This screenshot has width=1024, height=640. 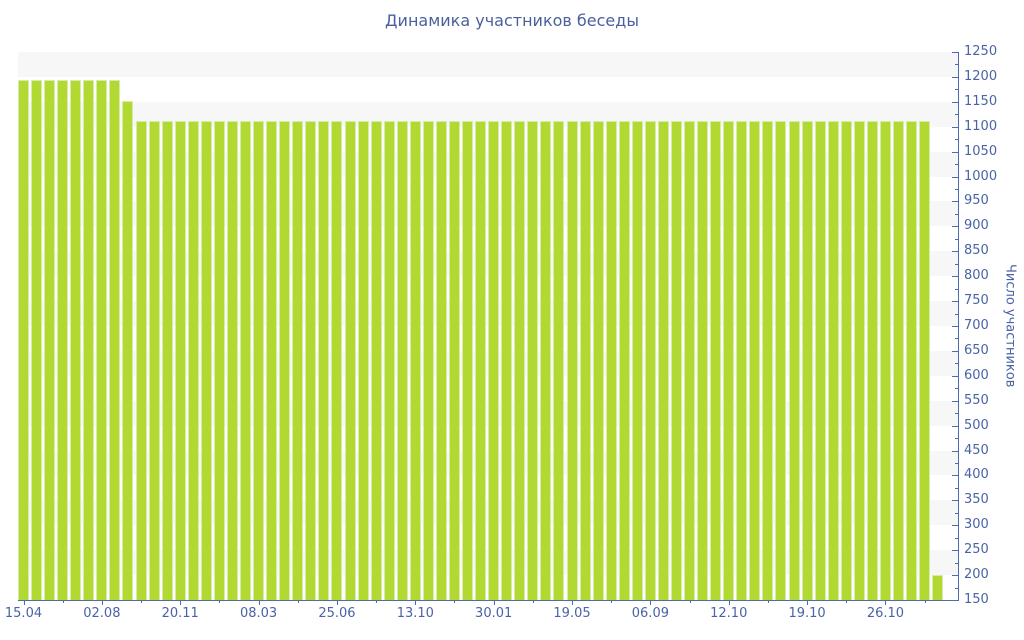 What do you see at coordinates (981, 126) in the screenshot?
I see `y-axis-tick-label: 1100` at bounding box center [981, 126].